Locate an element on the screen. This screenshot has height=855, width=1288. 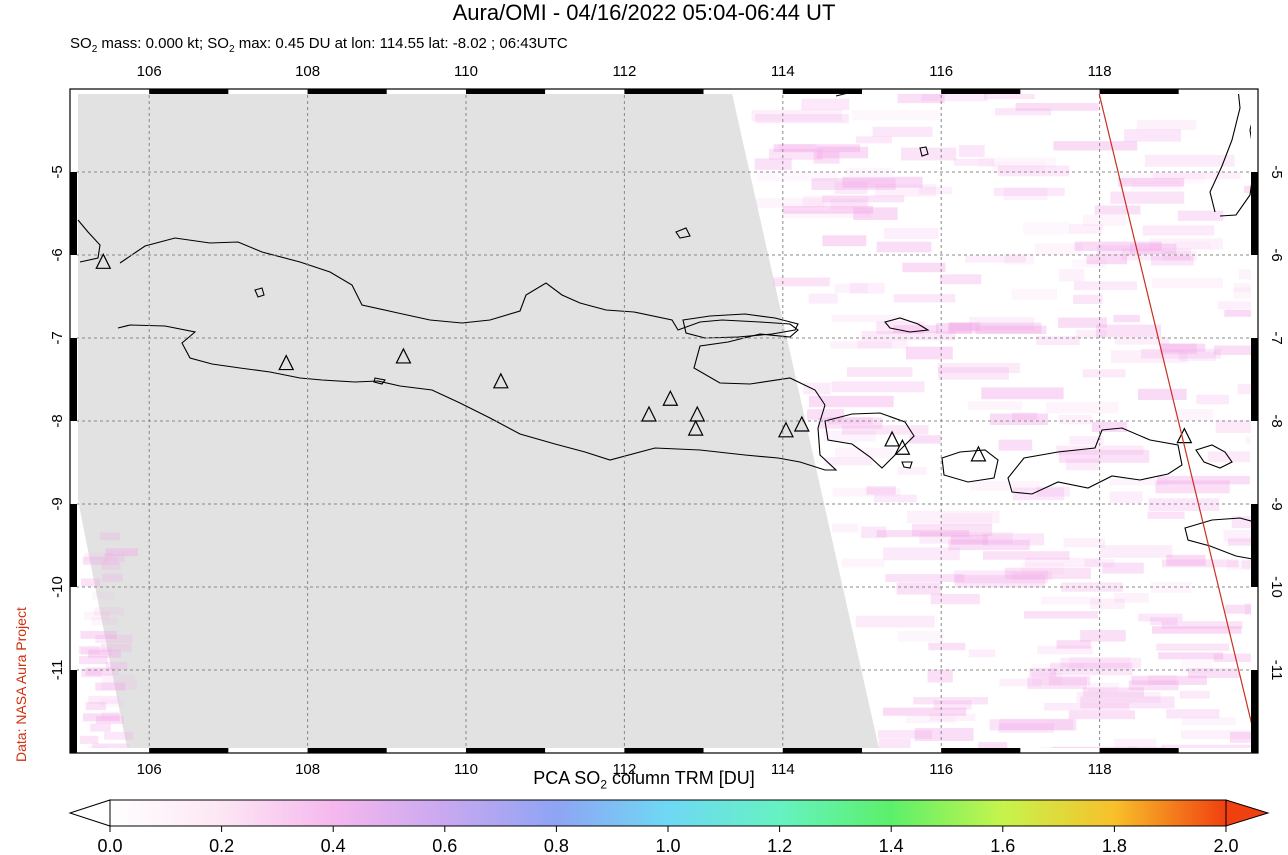
colorbar-tick-label: 0.4 is located at coordinates (333, 845).